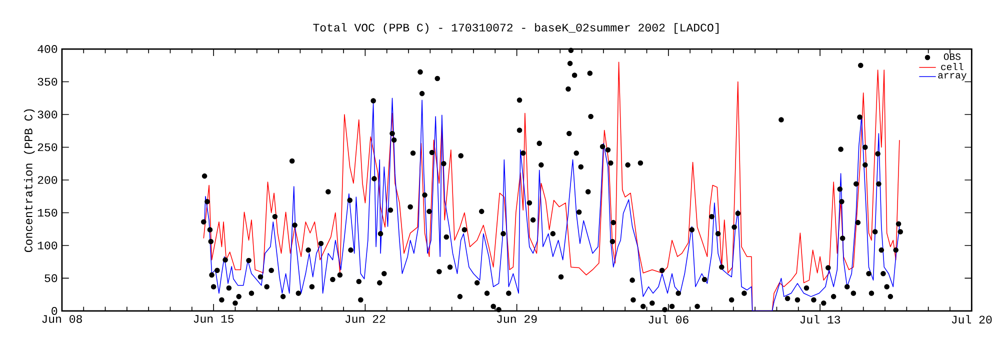 This screenshot has height=347, width=1000. Describe the element at coordinates (972, 319) in the screenshot. I see `x-tick-label: Jul 20` at that location.